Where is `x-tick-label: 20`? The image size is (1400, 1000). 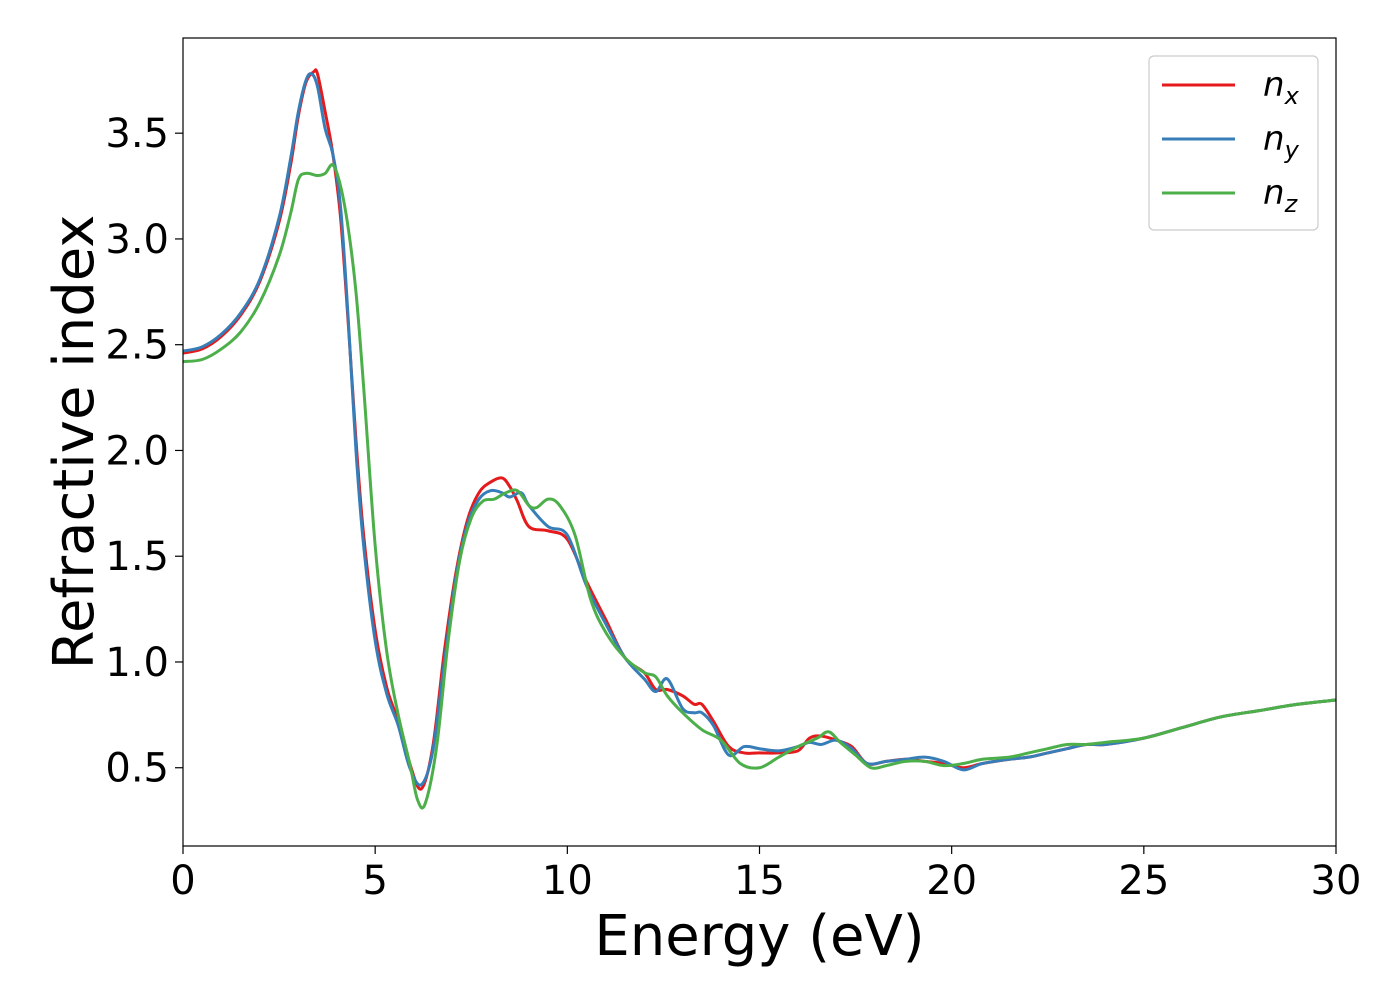 x-tick-label: 20 is located at coordinates (951, 881).